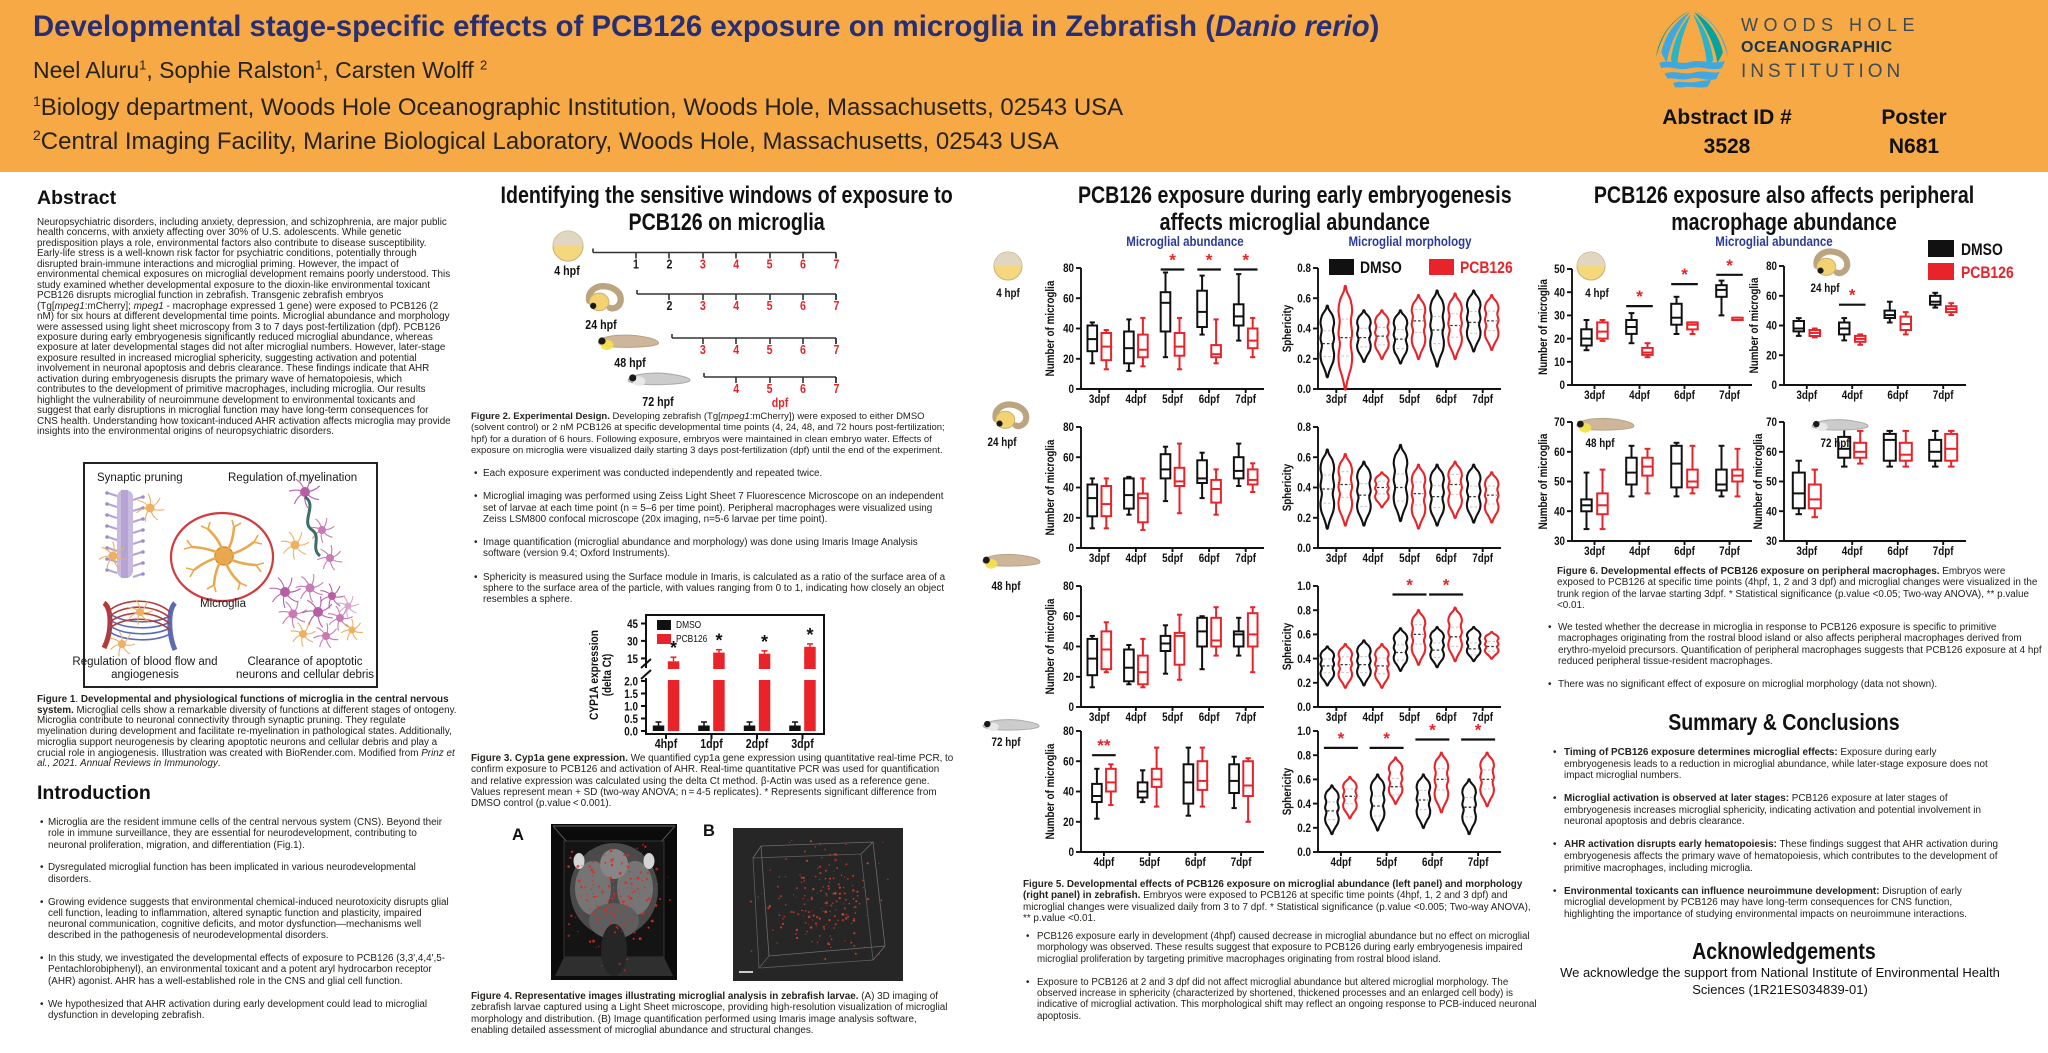  What do you see at coordinates (1304, 780) in the screenshot?
I see `svg-text: 0.6` at bounding box center [1304, 780].